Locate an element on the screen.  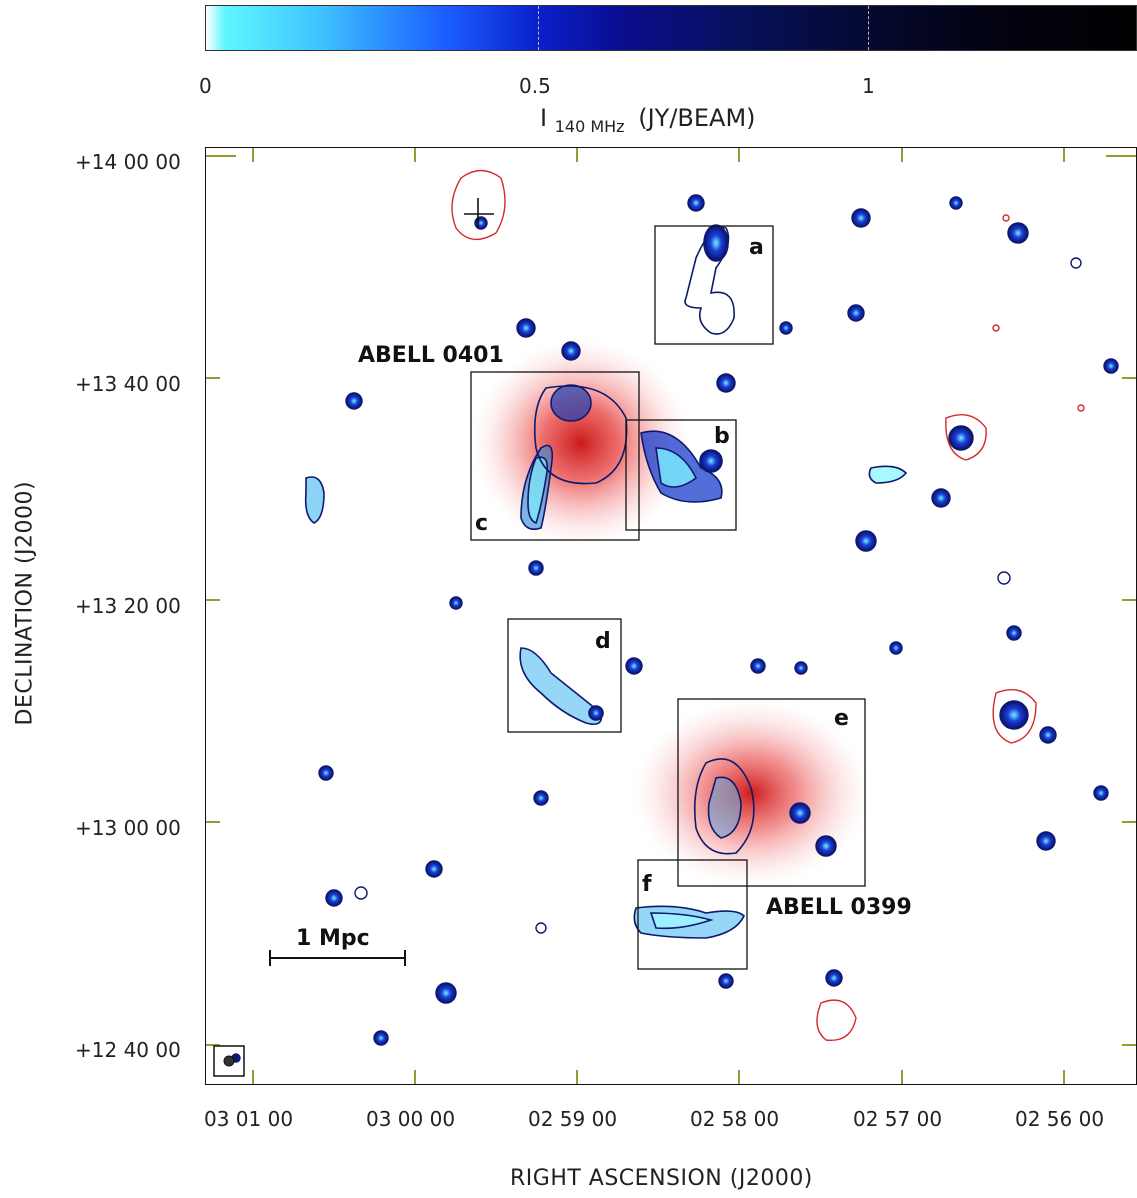
x-tick-label: 03 00 00 is located at coordinates (411, 1119).